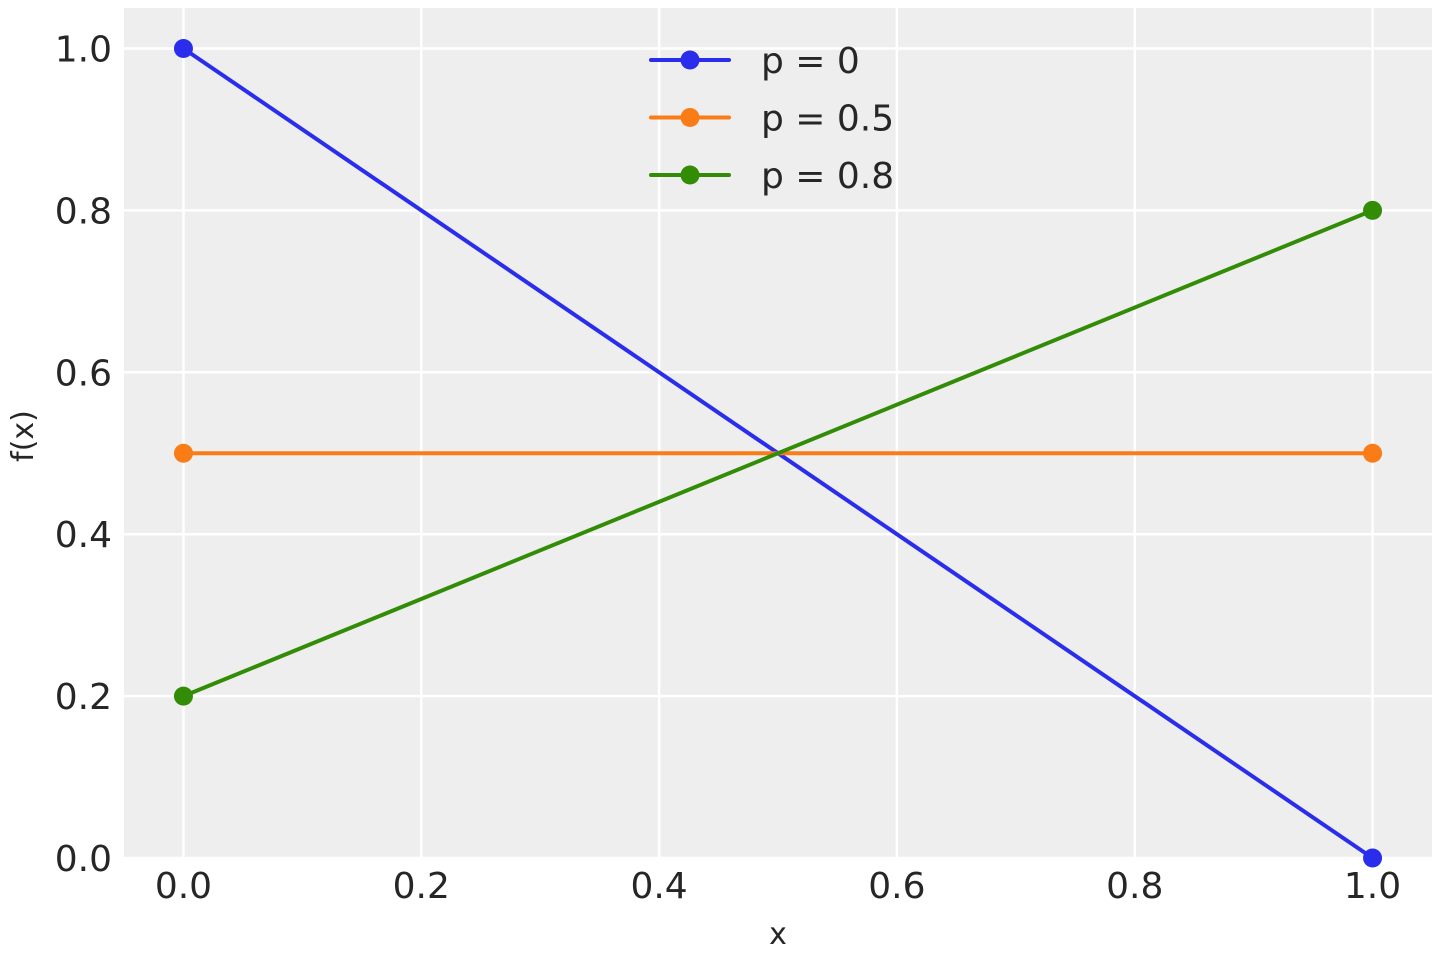 The height and width of the screenshot is (960, 1440). I want to click on y-tick-label: 0.8, so click(83, 211).